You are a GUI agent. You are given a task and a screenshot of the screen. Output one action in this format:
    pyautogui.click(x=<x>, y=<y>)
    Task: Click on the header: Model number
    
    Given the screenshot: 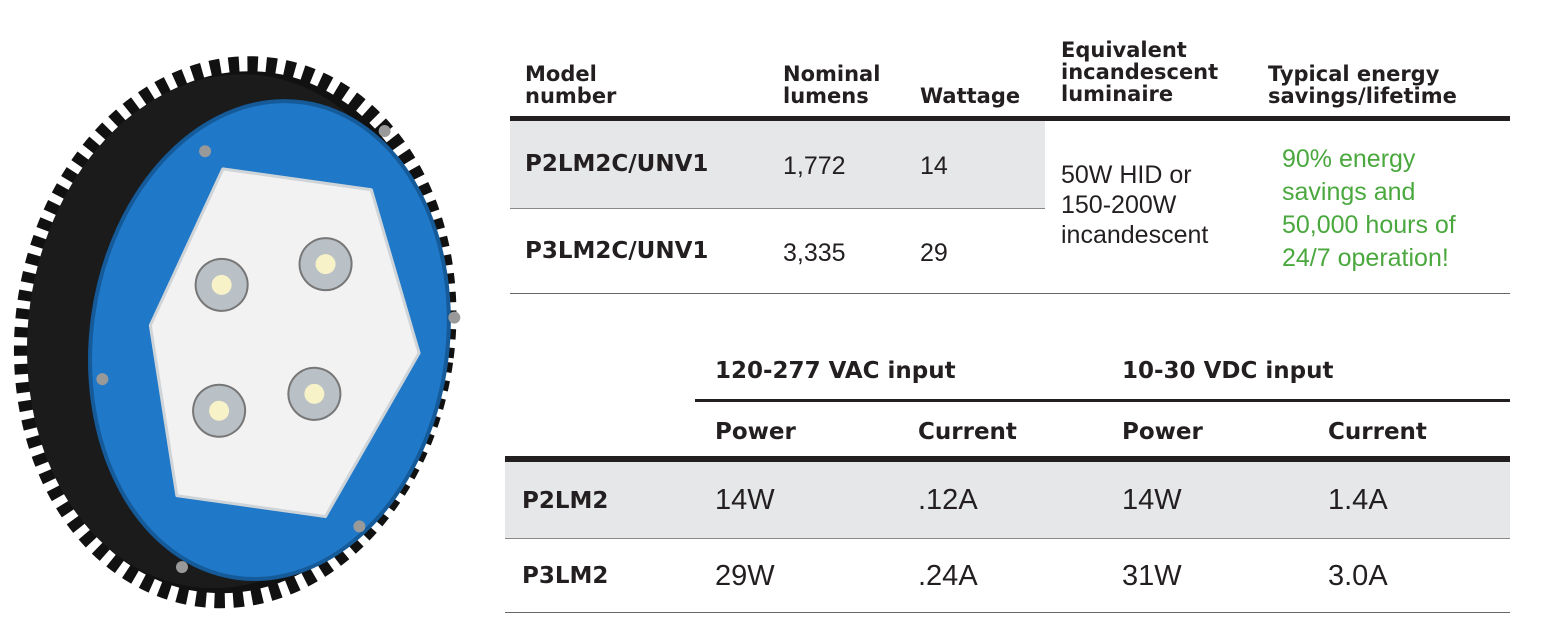 What is the action you would take?
    pyautogui.click(x=570, y=85)
    